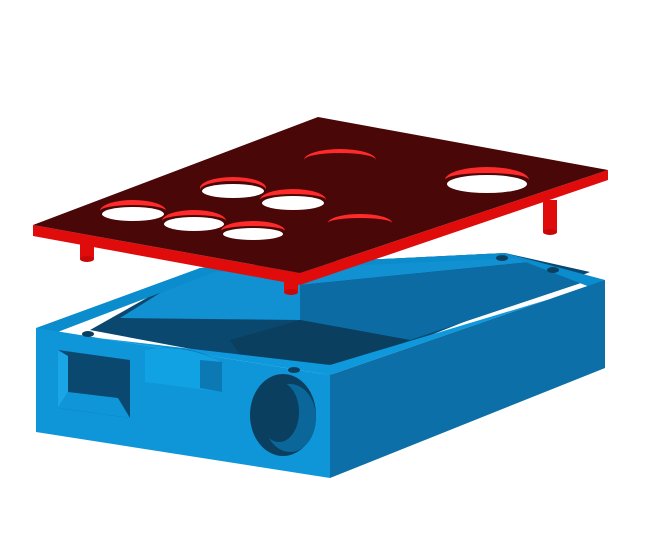 The image size is (662, 534). What do you see at coordinates (445, 301) in the screenshot?
I see `box-inner-right-wall` at bounding box center [445, 301].